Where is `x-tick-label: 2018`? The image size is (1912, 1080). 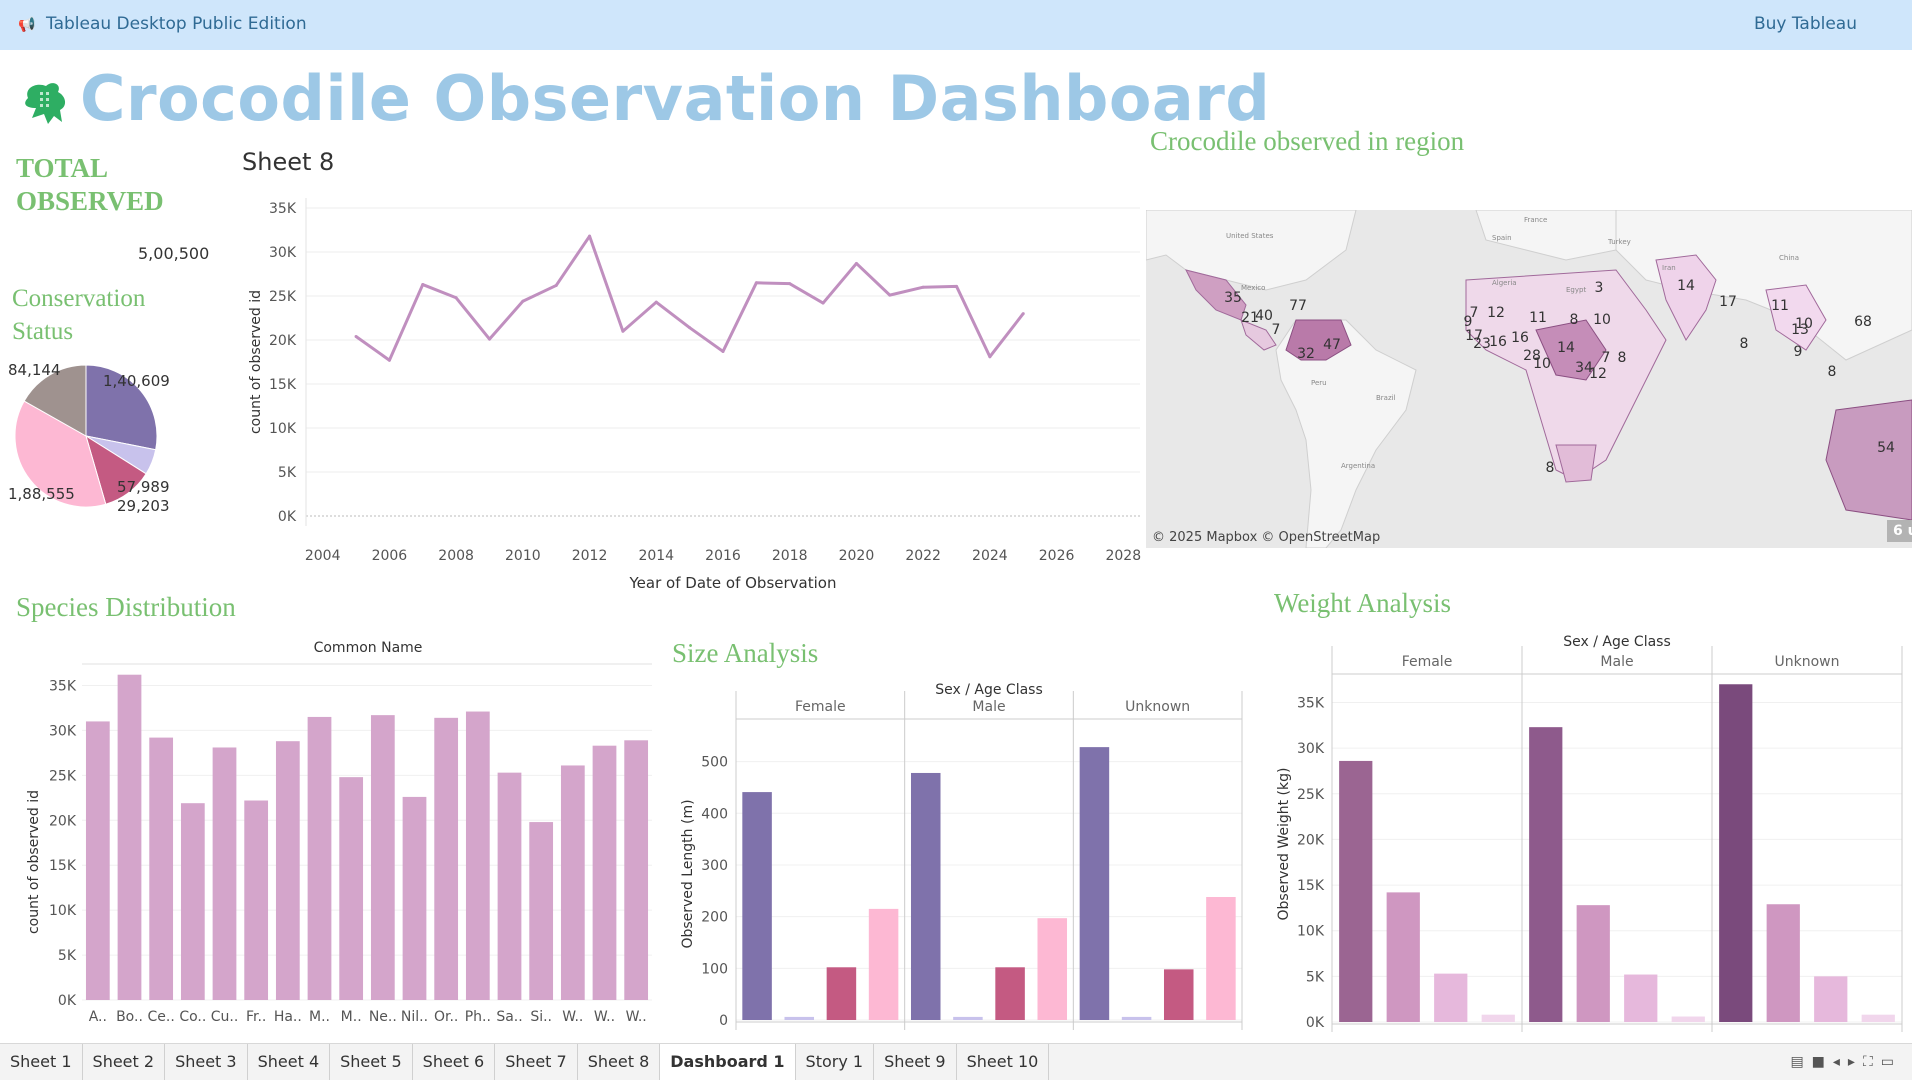 x-tick-label: 2018 is located at coordinates (790, 556).